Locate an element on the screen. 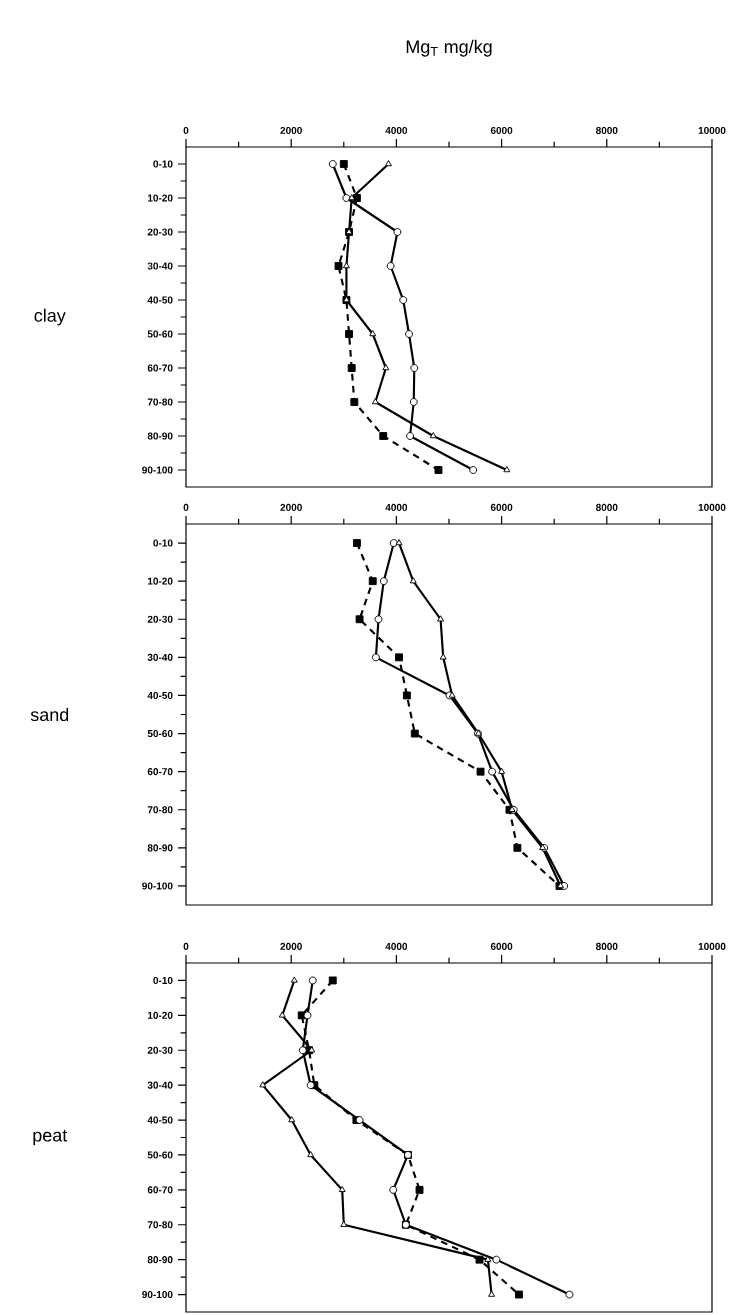 This screenshot has height=1315, width=731. y-axis-title: sand is located at coordinates (49, 714).